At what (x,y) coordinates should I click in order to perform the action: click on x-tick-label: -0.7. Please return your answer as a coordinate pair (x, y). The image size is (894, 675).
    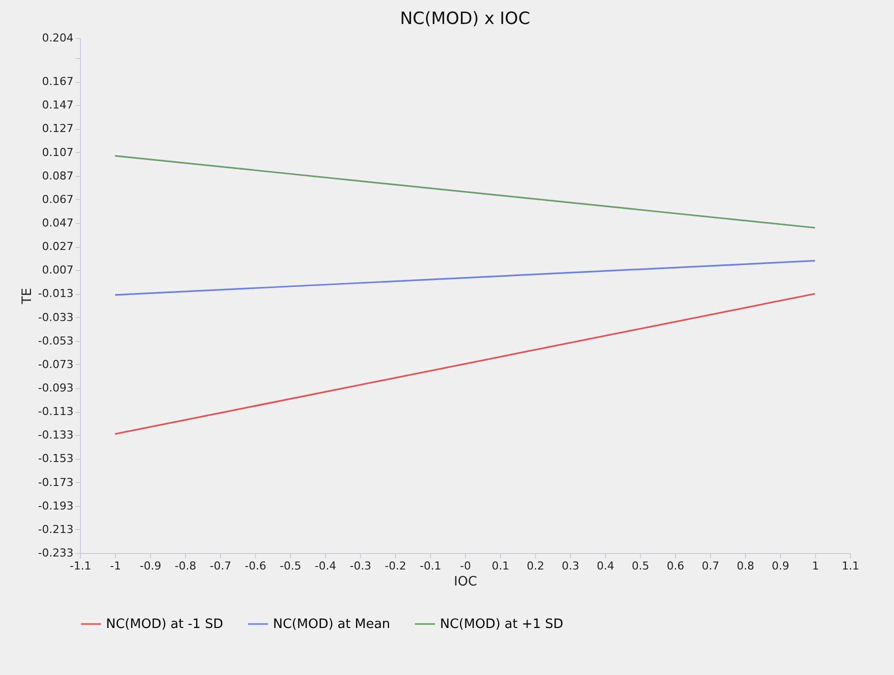
    Looking at the image, I should click on (221, 566).